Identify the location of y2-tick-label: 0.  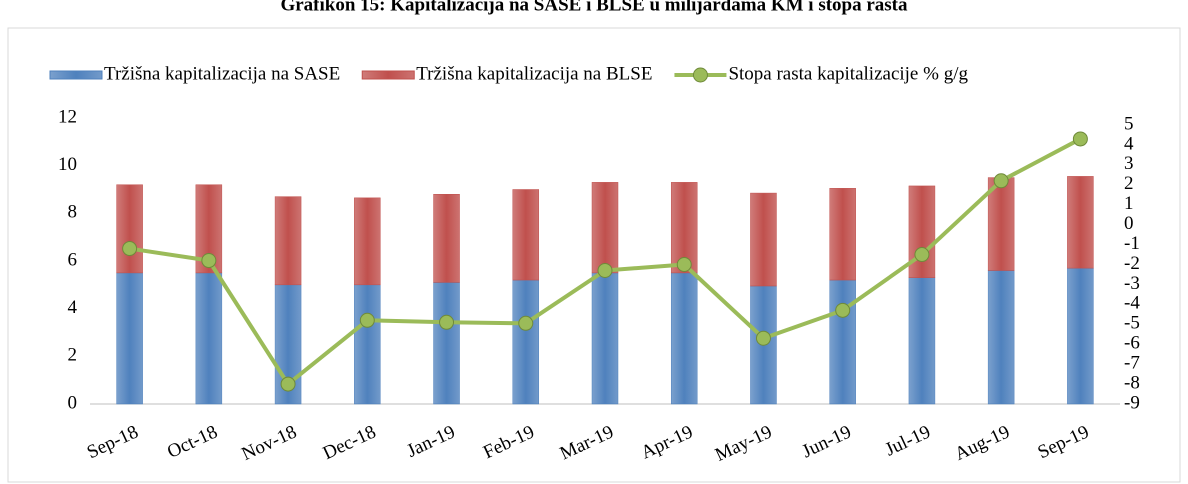
(1129, 223).